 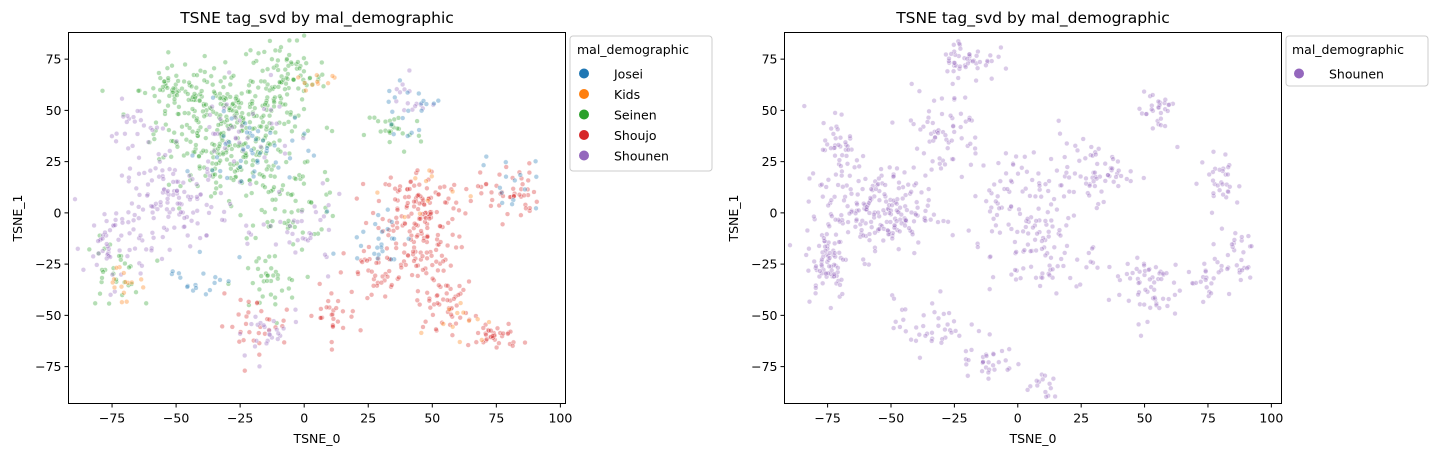 I want to click on scatter-point-kids, so click(x=124, y=273).